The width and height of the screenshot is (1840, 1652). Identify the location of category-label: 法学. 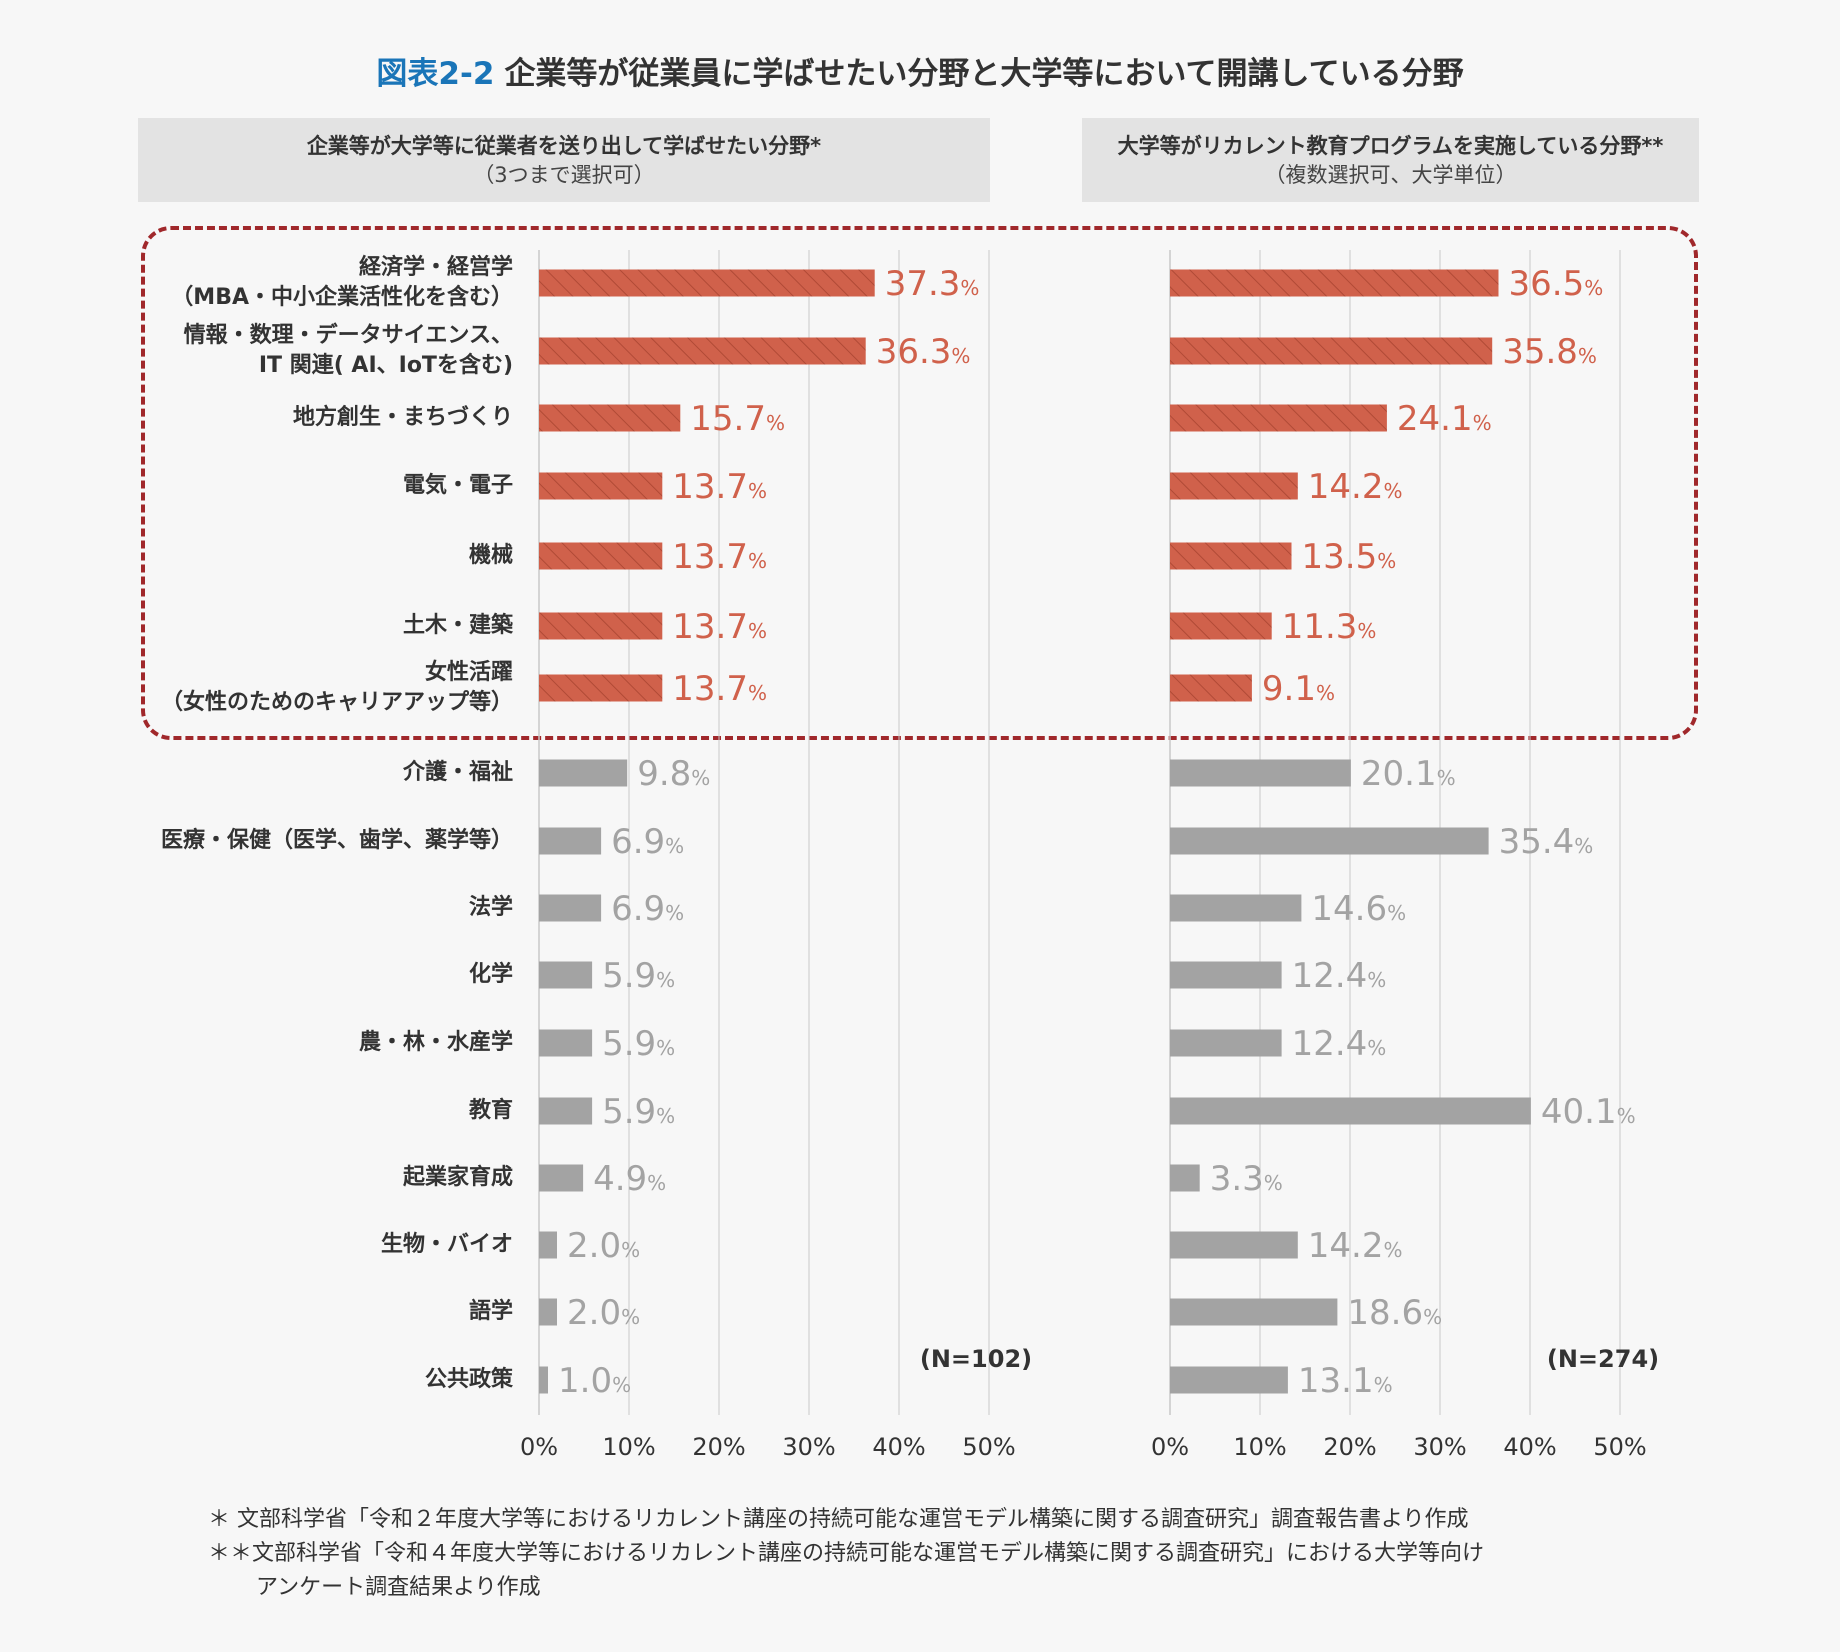
(321, 908).